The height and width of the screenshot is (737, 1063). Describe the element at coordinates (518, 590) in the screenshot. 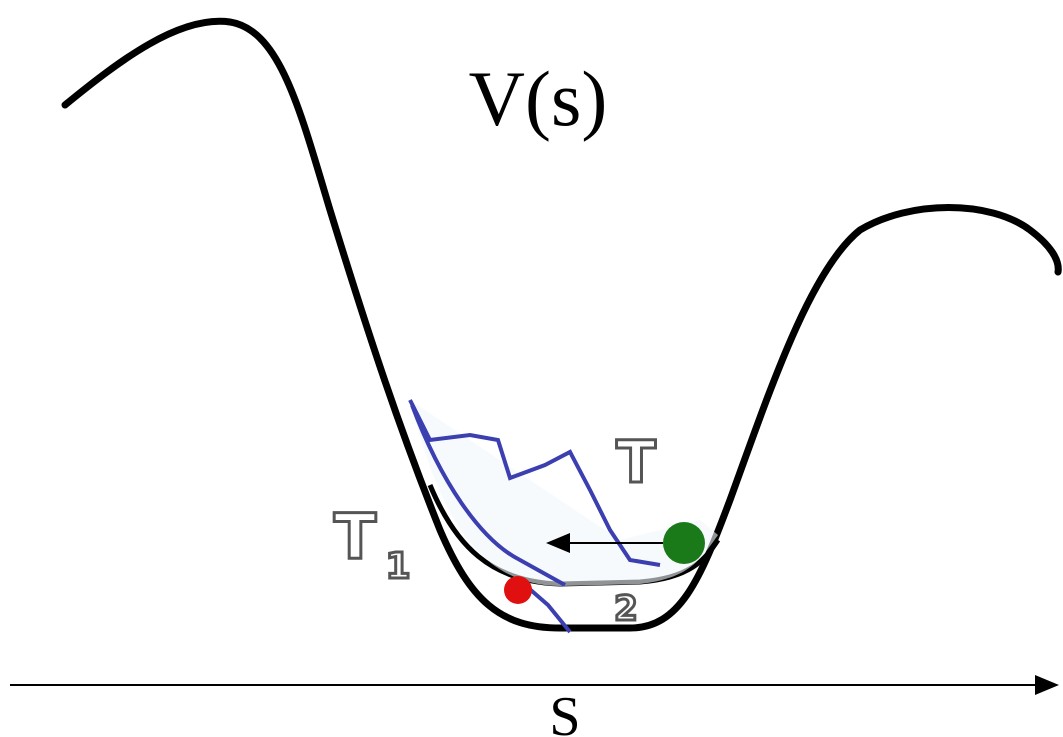

I see `particle-red` at that location.